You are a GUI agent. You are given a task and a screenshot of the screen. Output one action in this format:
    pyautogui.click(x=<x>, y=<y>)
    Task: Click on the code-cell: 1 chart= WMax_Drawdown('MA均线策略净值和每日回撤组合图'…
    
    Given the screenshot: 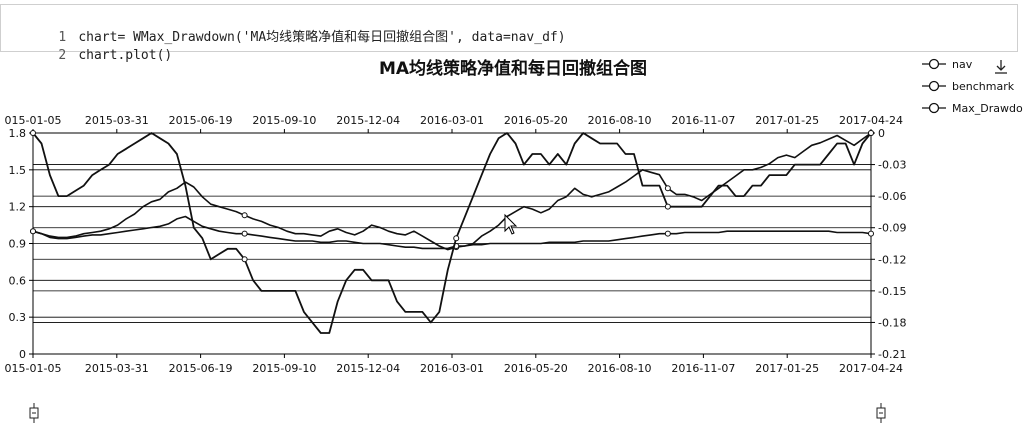 What is the action you would take?
    pyautogui.click(x=509, y=33)
    